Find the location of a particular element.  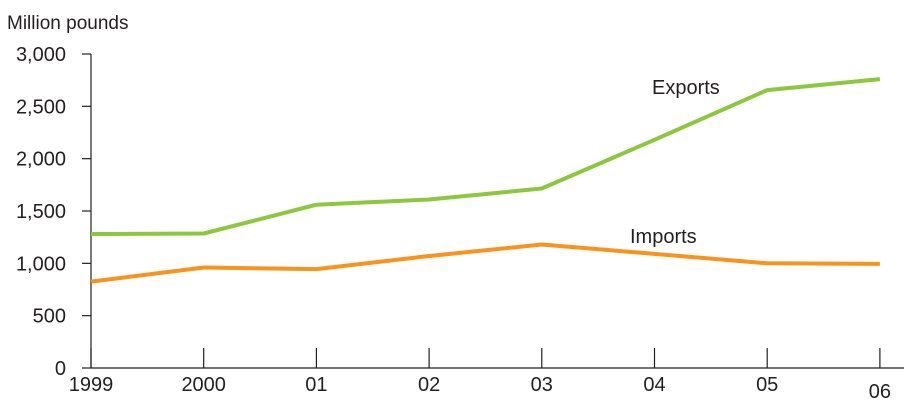

y-tick-label: 3,000 is located at coordinates (41, 55).